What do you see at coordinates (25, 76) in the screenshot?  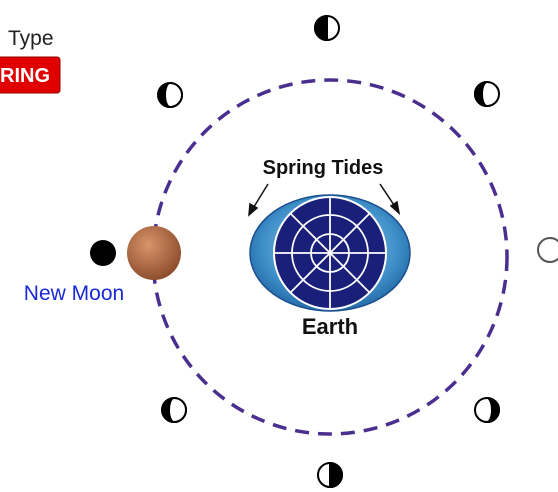 I see `type-badge-text: RING` at bounding box center [25, 76].